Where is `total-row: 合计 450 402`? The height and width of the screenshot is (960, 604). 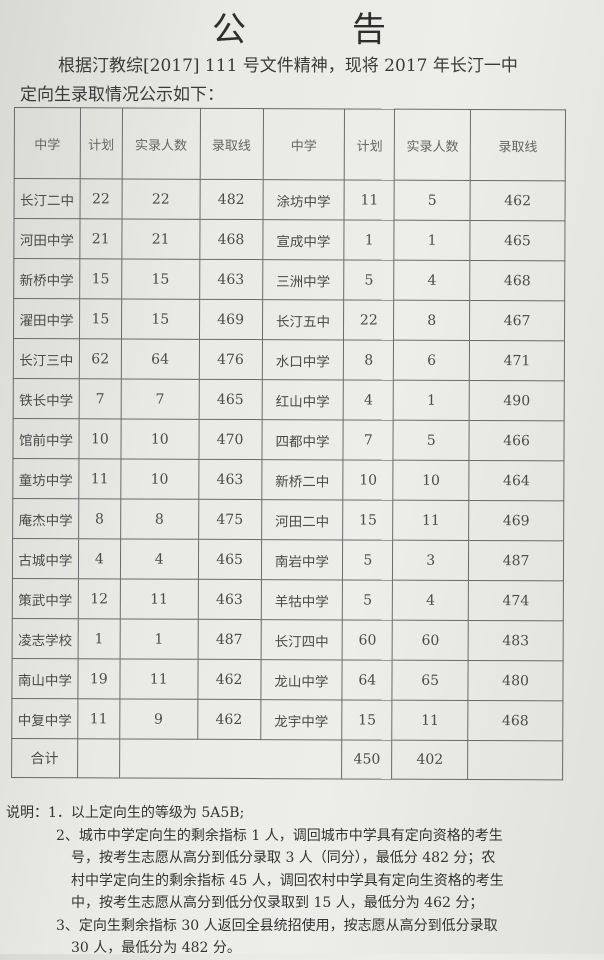
total-row: 合计 450 402 is located at coordinates (287, 759).